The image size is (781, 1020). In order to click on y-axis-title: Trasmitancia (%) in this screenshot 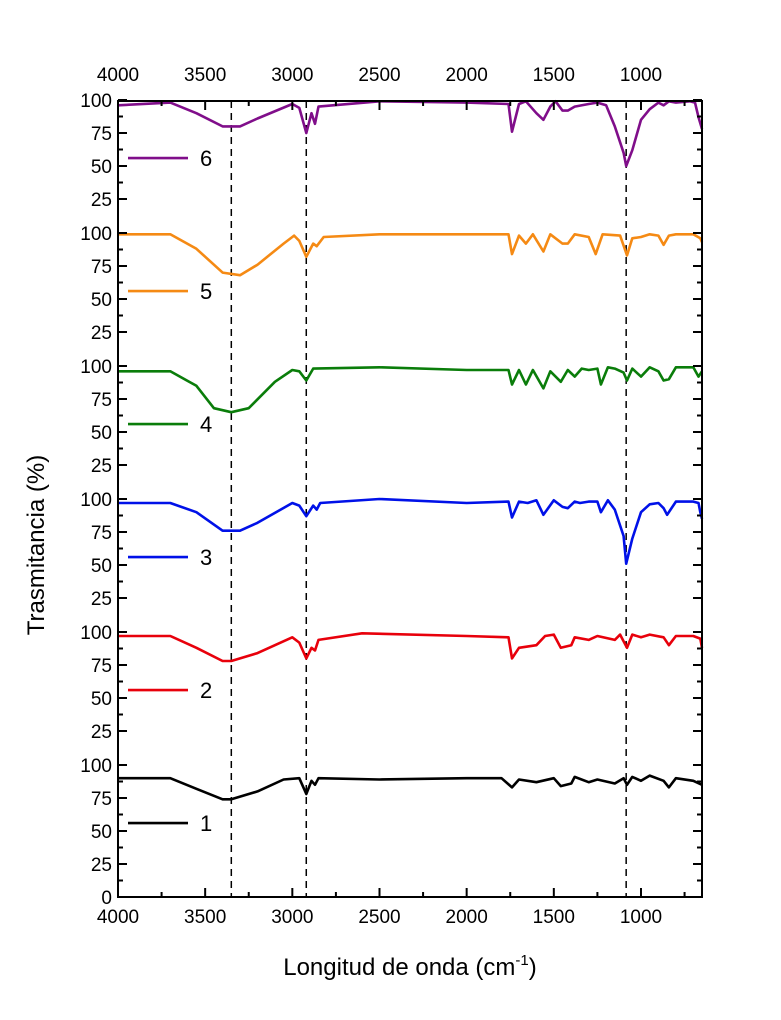, I will do `click(36, 545)`.